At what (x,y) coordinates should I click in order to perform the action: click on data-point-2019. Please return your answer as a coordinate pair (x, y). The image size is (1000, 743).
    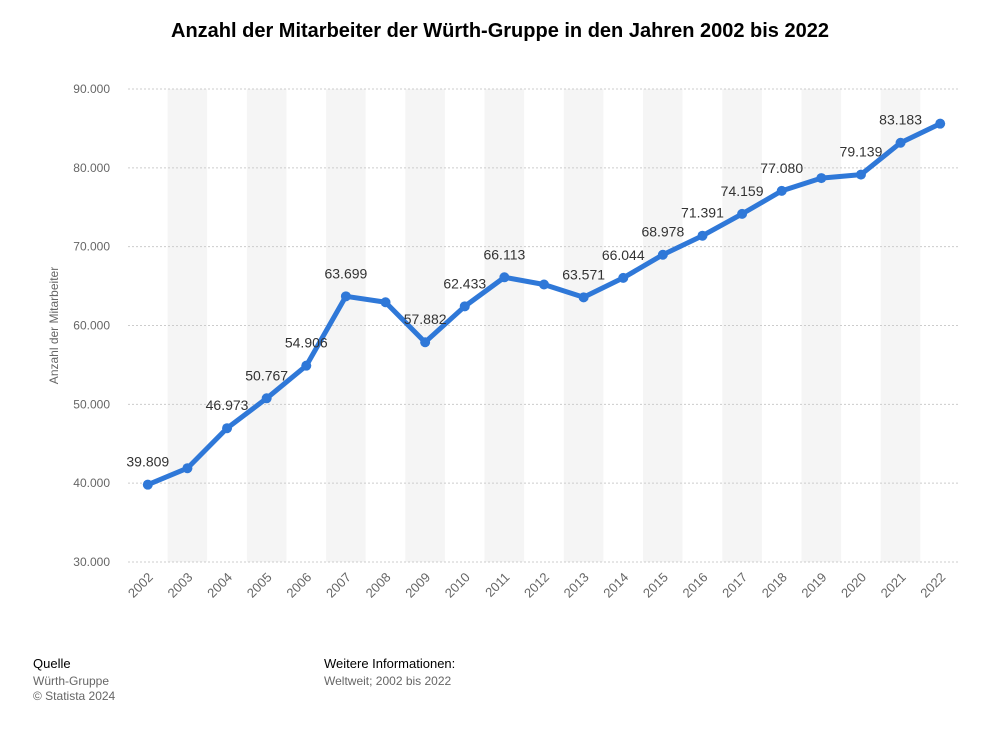
    Looking at the image, I should click on (821, 178).